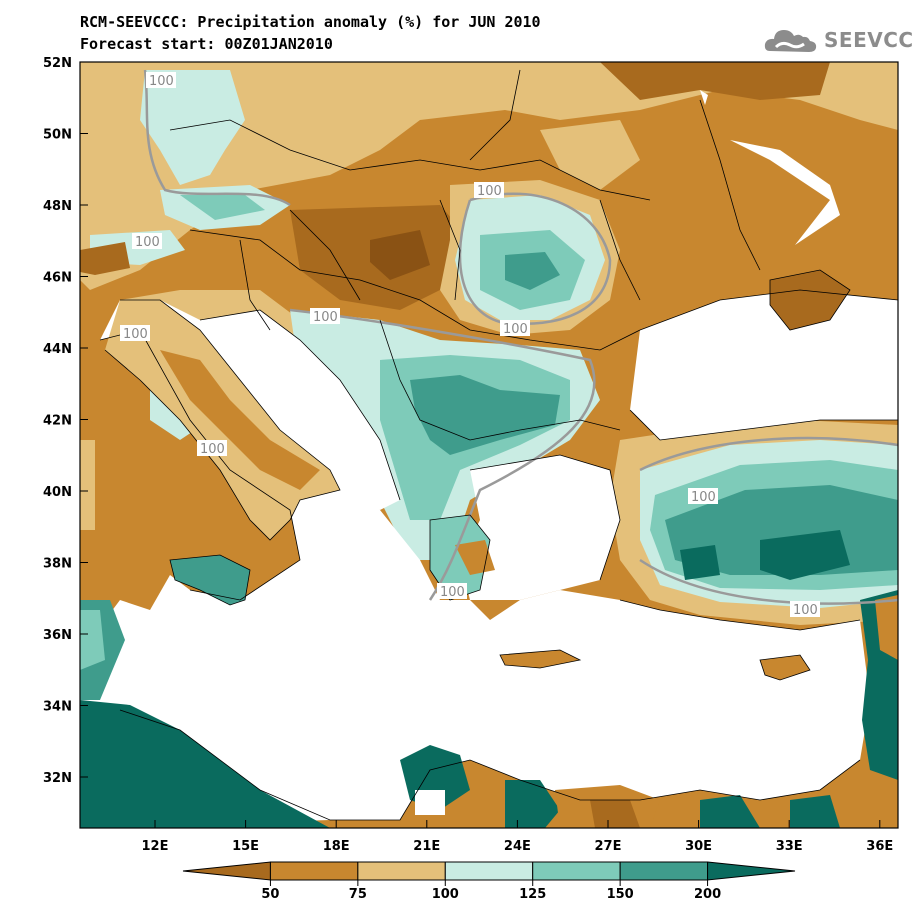 This screenshot has width=913, height=920. Describe the element at coordinates (57, 778) in the screenshot. I see `lat-label: 32N` at that location.